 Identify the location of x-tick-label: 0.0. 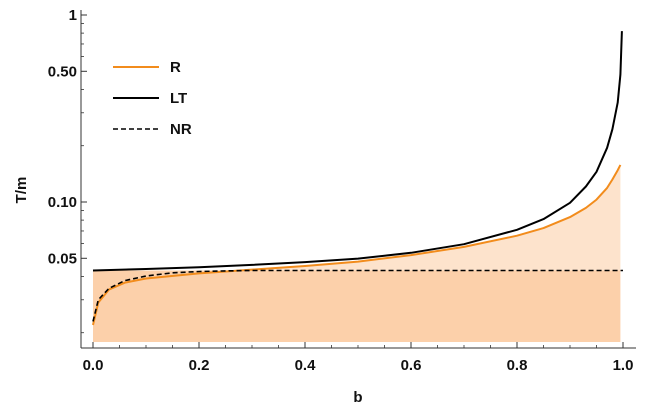
(93, 365).